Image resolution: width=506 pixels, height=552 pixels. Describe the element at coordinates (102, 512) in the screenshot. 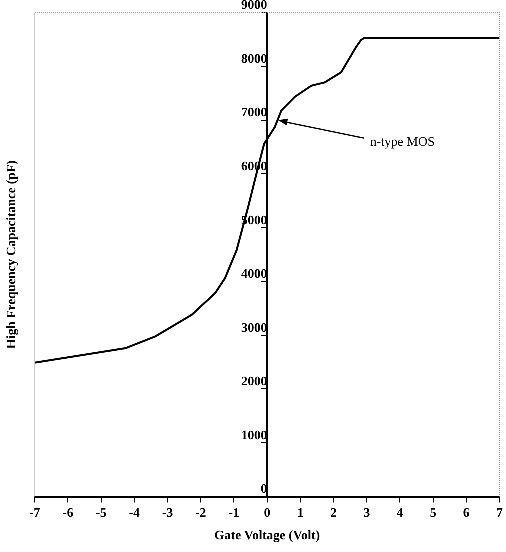

I see `x-tick-label: -5` at that location.